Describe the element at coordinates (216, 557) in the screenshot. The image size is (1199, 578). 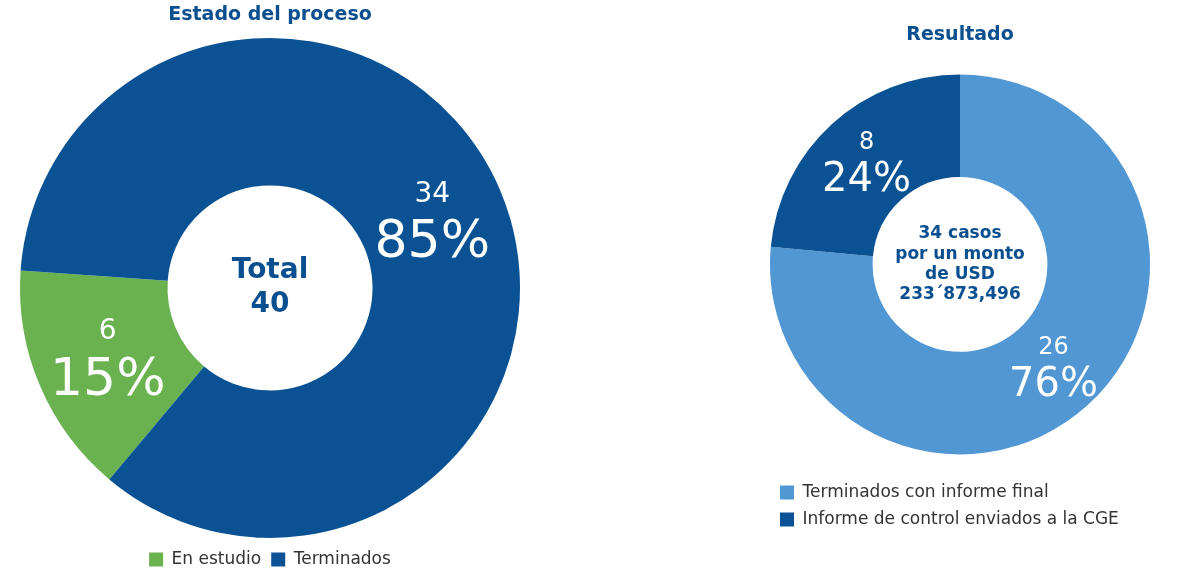
I see `legend-label: En estudio` at that location.